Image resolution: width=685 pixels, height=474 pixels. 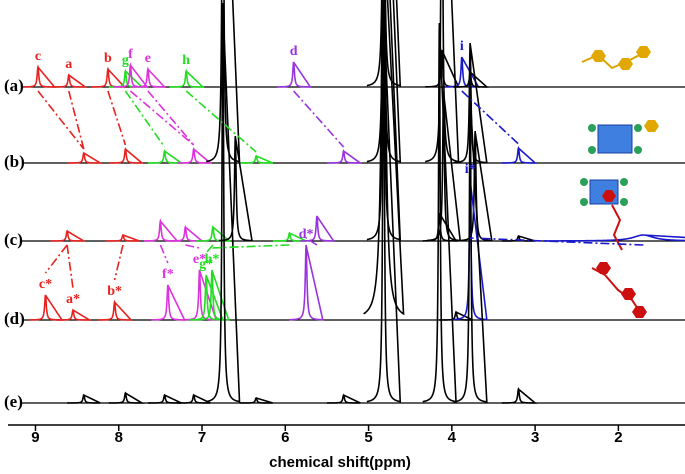 What do you see at coordinates (14, 85) in the screenshot?
I see `trace-name: (a)` at bounding box center [14, 85].